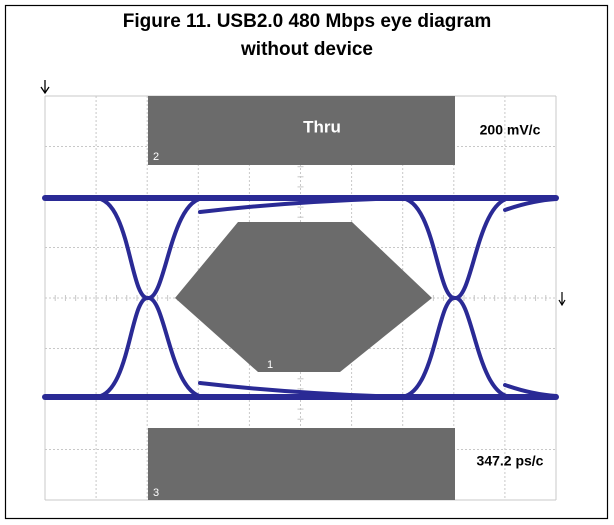 This screenshot has width=614, height=525. Describe the element at coordinates (510, 461) in the screenshot. I see `horizontal-scale: 347.2 ps/c` at that location.